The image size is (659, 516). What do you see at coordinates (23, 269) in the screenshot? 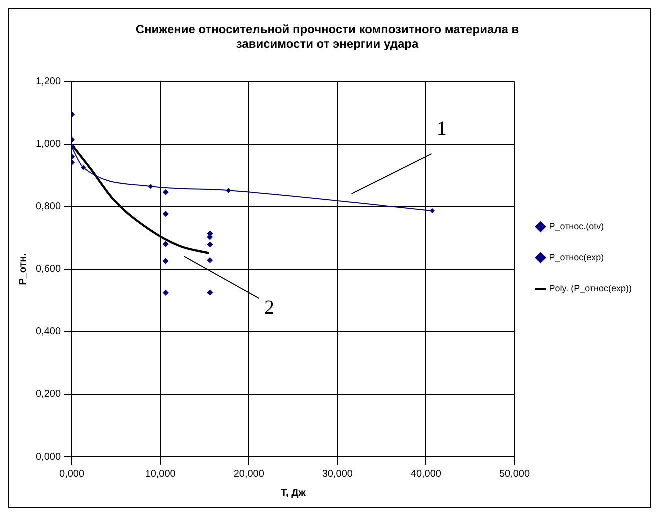
I see `y-axis-title: Р_отн.` at bounding box center [23, 269].